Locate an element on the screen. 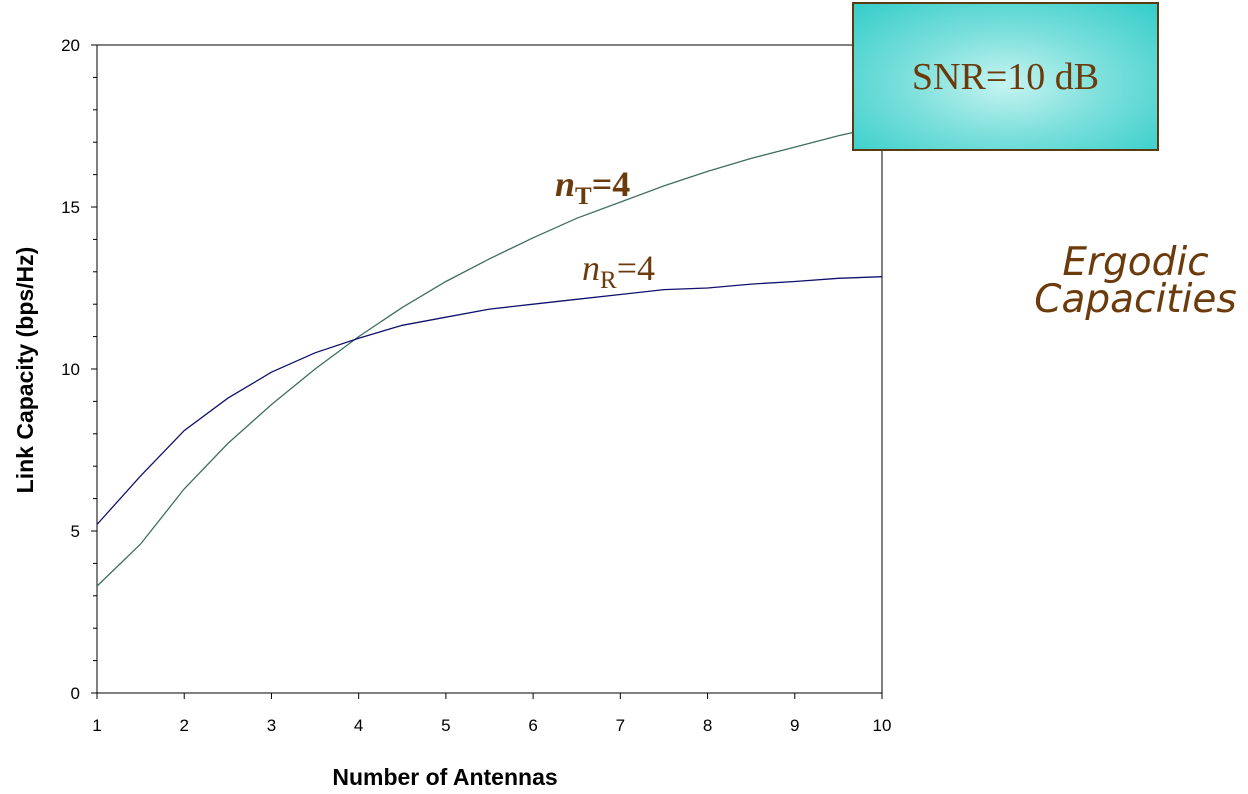  nt-var: n is located at coordinates (565, 184).